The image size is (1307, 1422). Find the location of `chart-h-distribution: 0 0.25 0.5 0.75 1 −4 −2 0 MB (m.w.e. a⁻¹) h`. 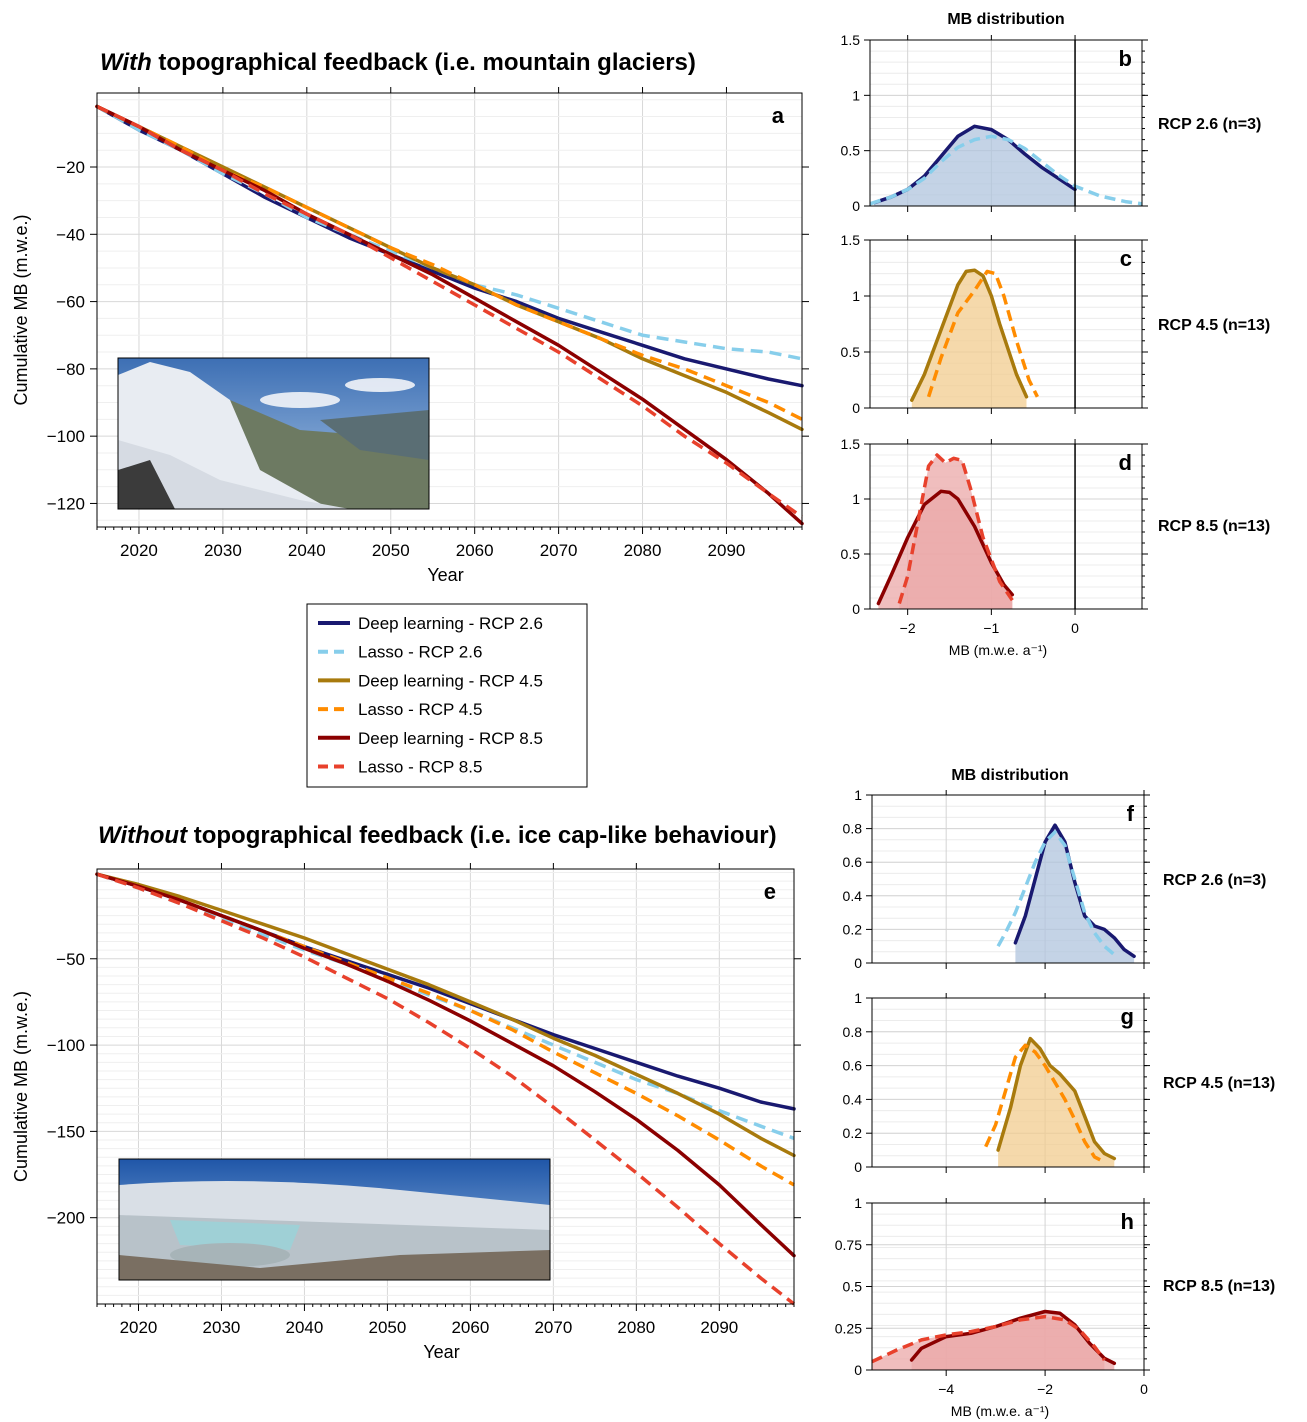

chart-h-distribution: 0 0.25 0.5 0.75 1 −4 −2 0 MB (m.w.e. a⁻¹) h is located at coordinates (992, 1307).